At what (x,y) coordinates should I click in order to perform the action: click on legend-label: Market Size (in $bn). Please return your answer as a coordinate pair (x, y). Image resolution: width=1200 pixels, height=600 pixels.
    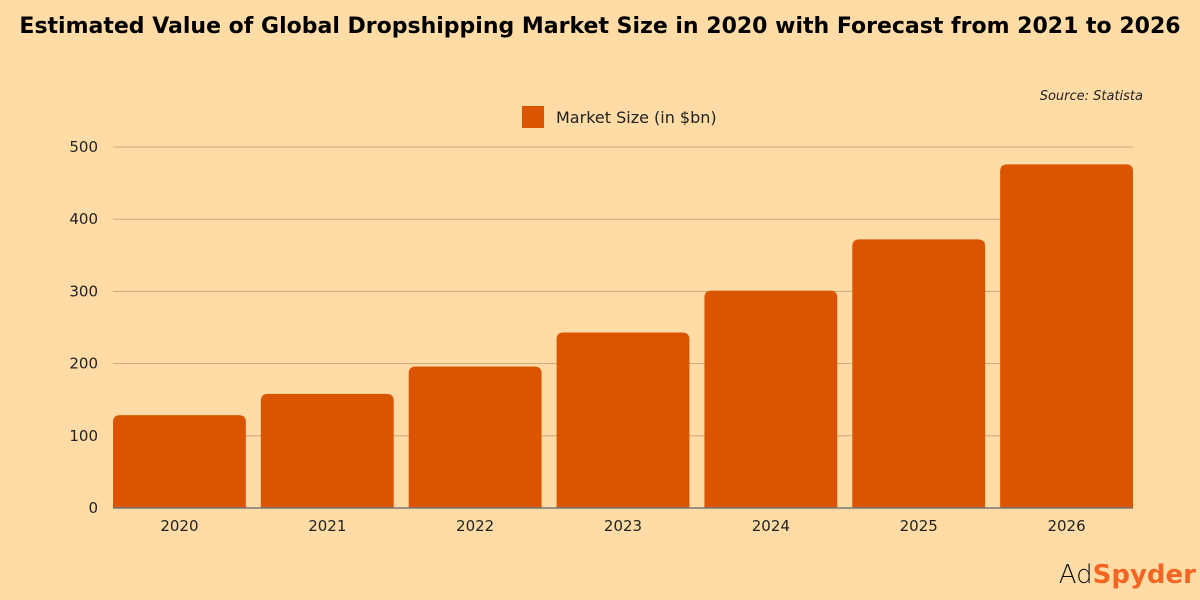
    Looking at the image, I should click on (636, 117).